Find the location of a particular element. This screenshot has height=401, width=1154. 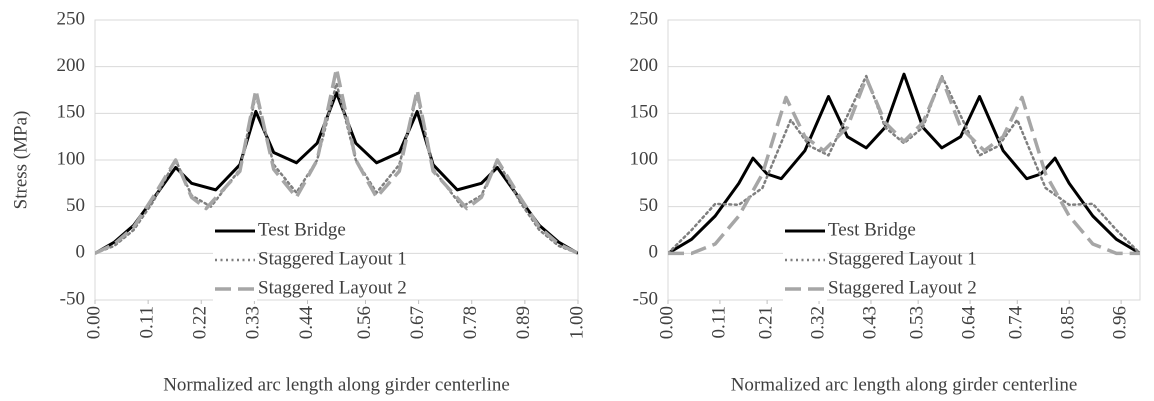

x-tick-label: 0.67 is located at coordinates (417, 322).